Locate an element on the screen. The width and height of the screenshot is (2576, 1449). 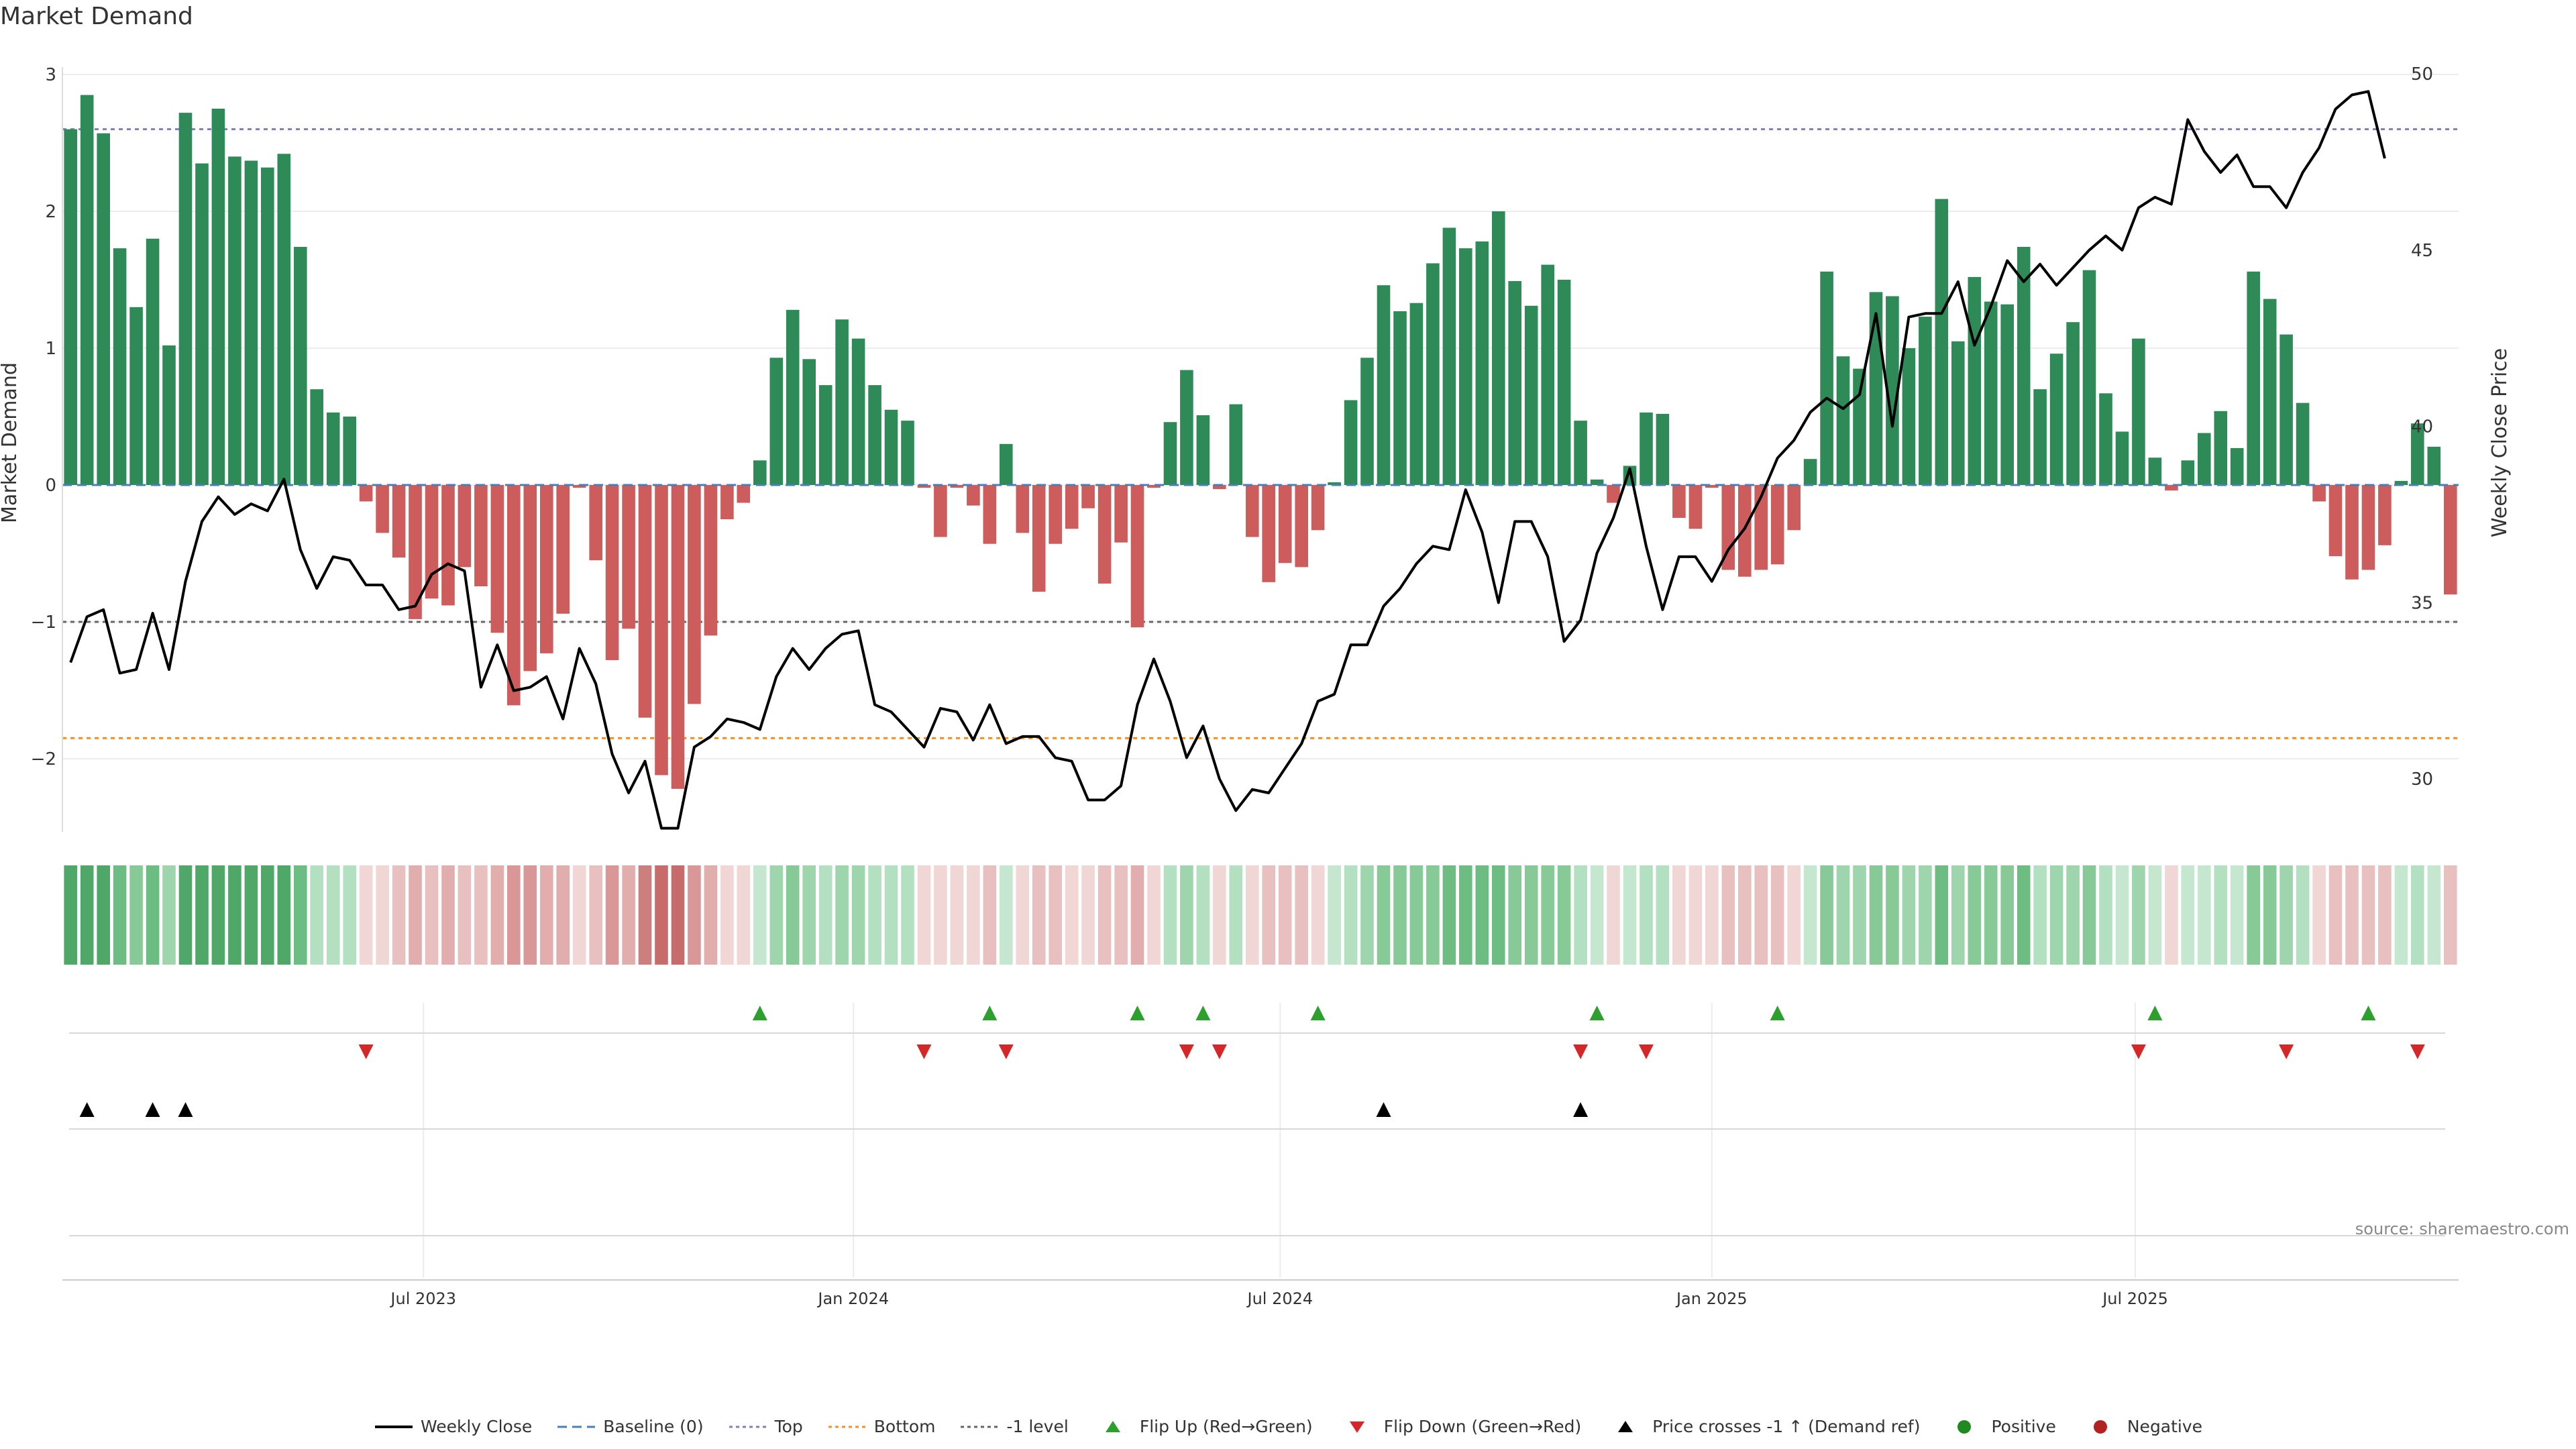
legend-item-flip-down: Flip Down (Green→Red) is located at coordinates (1459, 1426).